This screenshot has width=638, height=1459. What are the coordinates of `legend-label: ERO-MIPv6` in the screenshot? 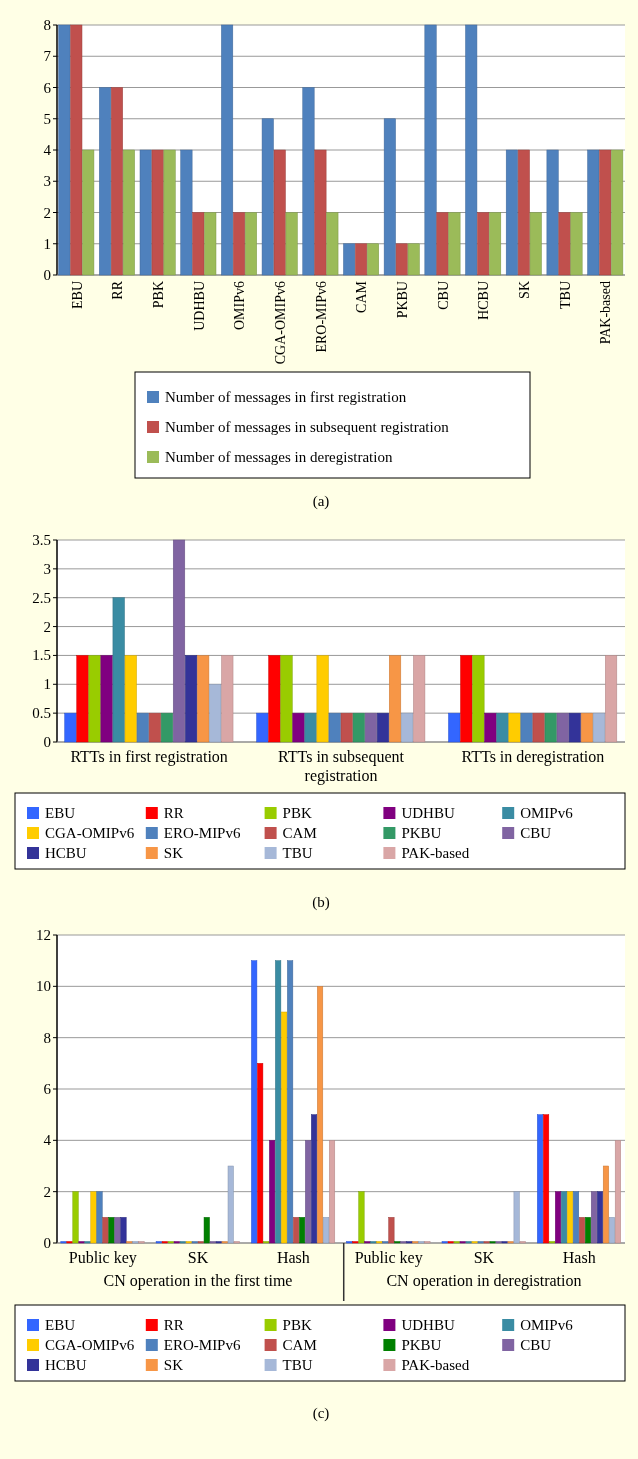 It's located at (202, 1345).